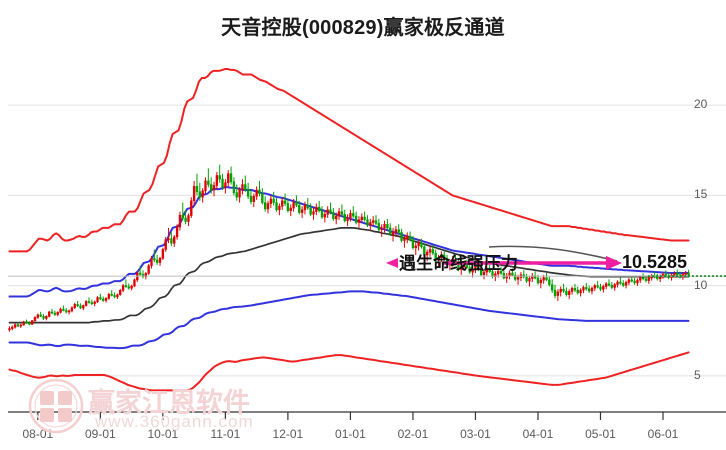 The height and width of the screenshot is (450, 726). I want to click on x-axis-tick-label: 03-01, so click(475, 434).